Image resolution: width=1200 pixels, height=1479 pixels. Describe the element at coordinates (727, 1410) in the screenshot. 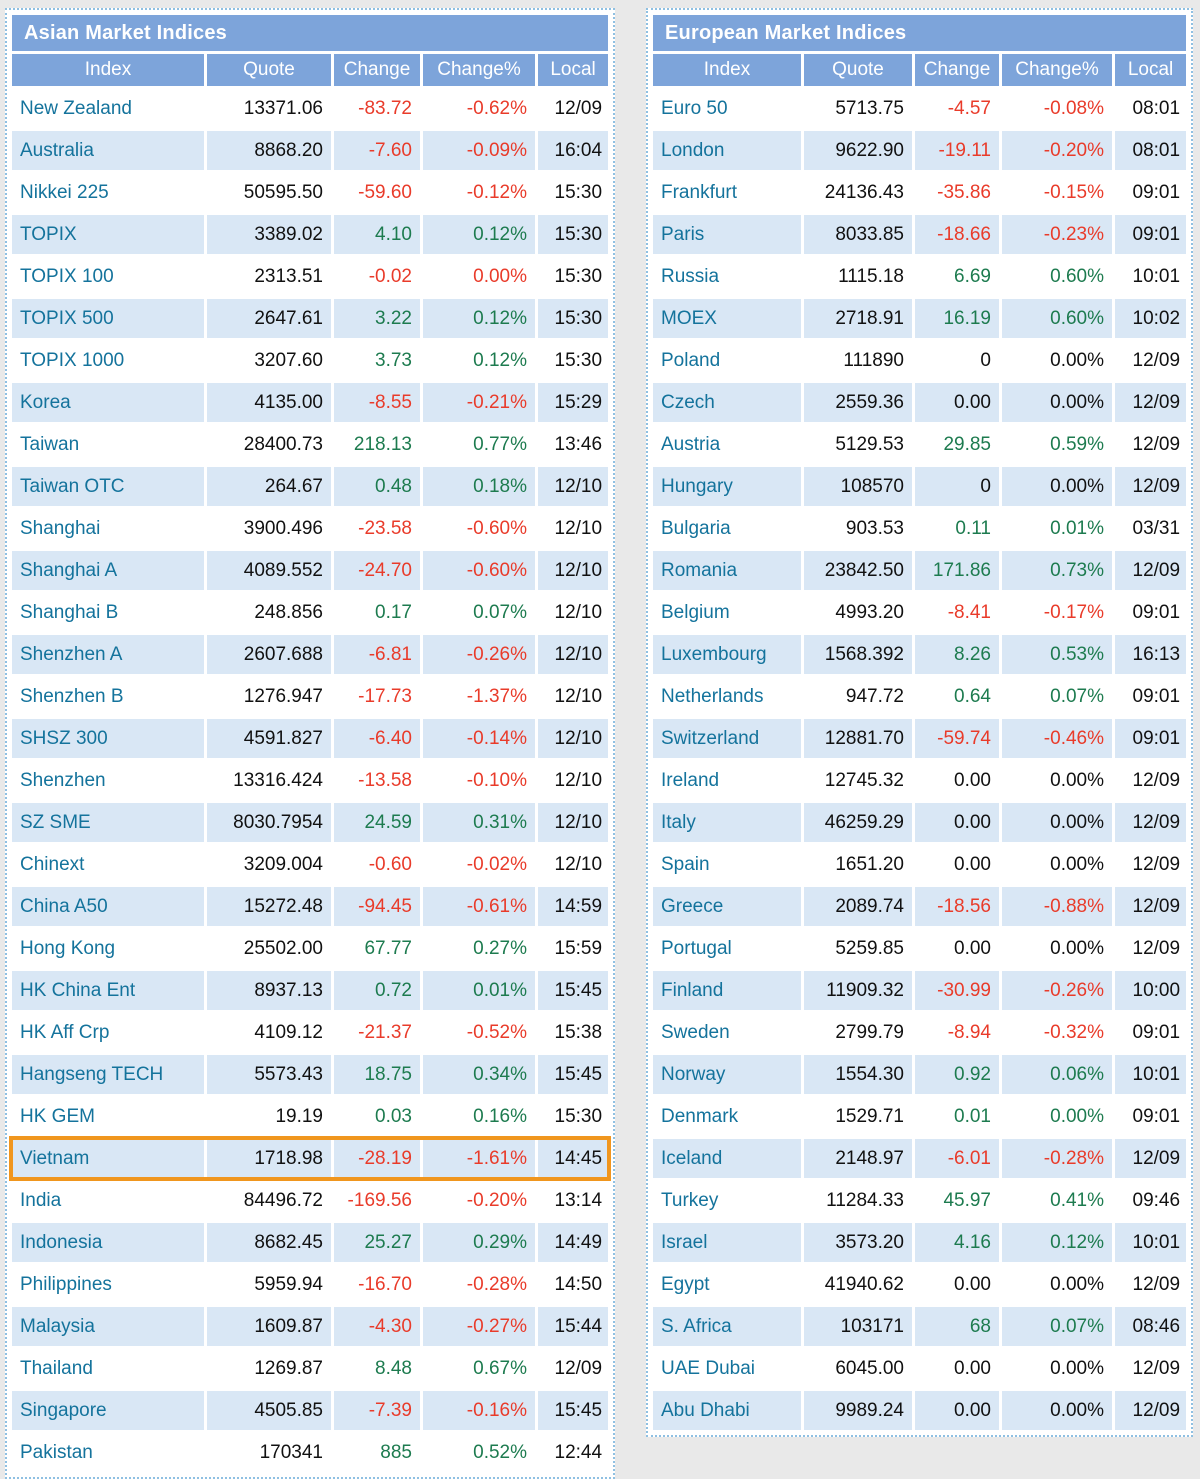

I see `index-name-cell: Abu Dhabi` at that location.